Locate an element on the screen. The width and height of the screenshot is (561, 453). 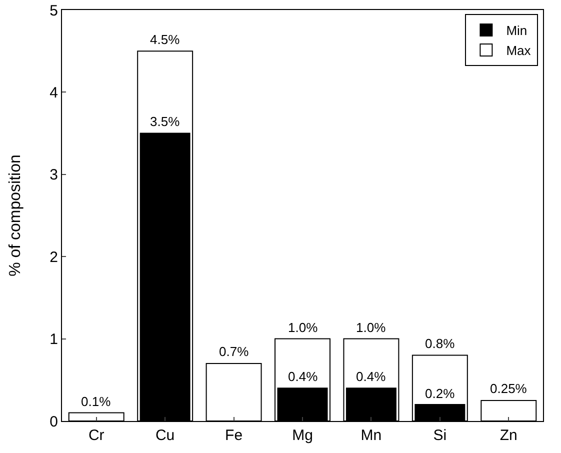
data-label: 4.5% is located at coordinates (165, 39).